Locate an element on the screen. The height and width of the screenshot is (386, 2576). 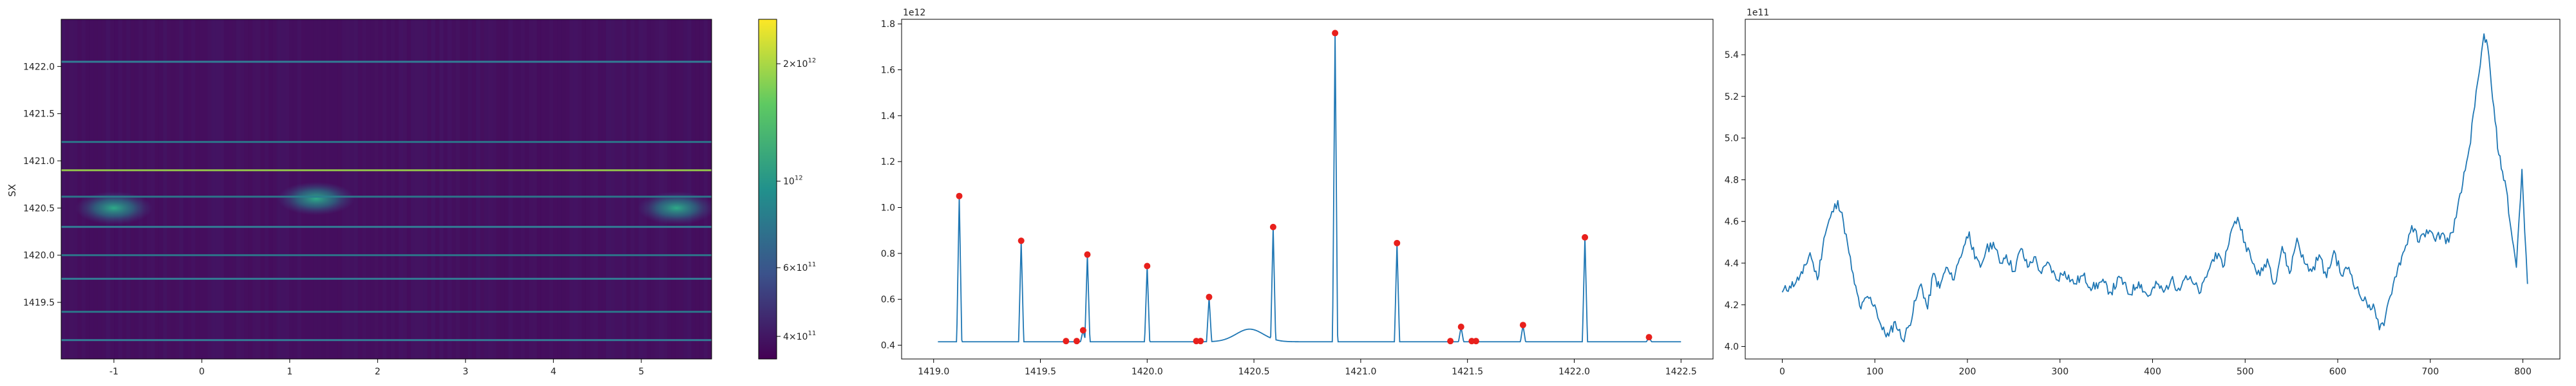
heatmap-y-tick-label: 1420.0 is located at coordinates (39, 256).